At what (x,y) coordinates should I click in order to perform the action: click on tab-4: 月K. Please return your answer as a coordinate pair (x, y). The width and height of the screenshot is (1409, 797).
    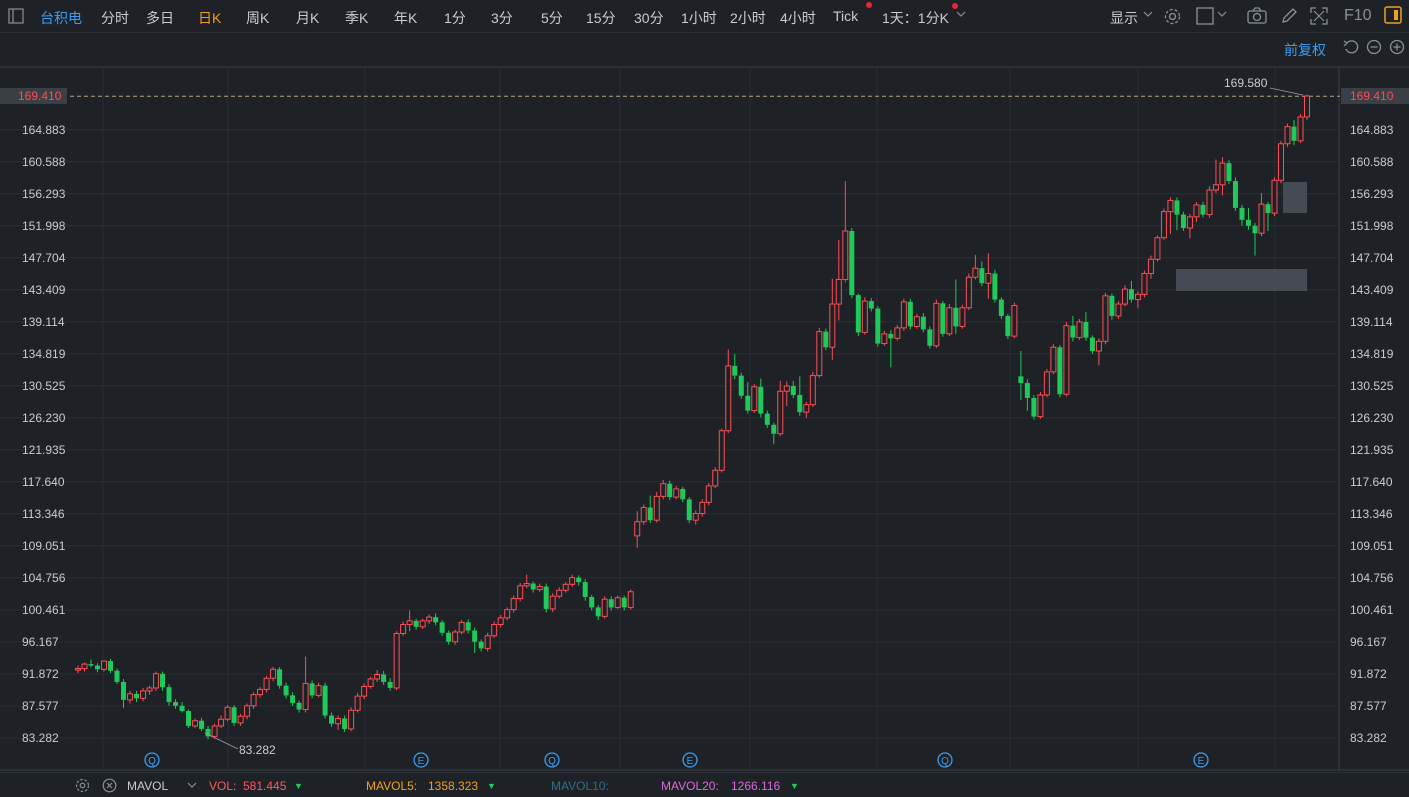
    Looking at the image, I should click on (308, 18).